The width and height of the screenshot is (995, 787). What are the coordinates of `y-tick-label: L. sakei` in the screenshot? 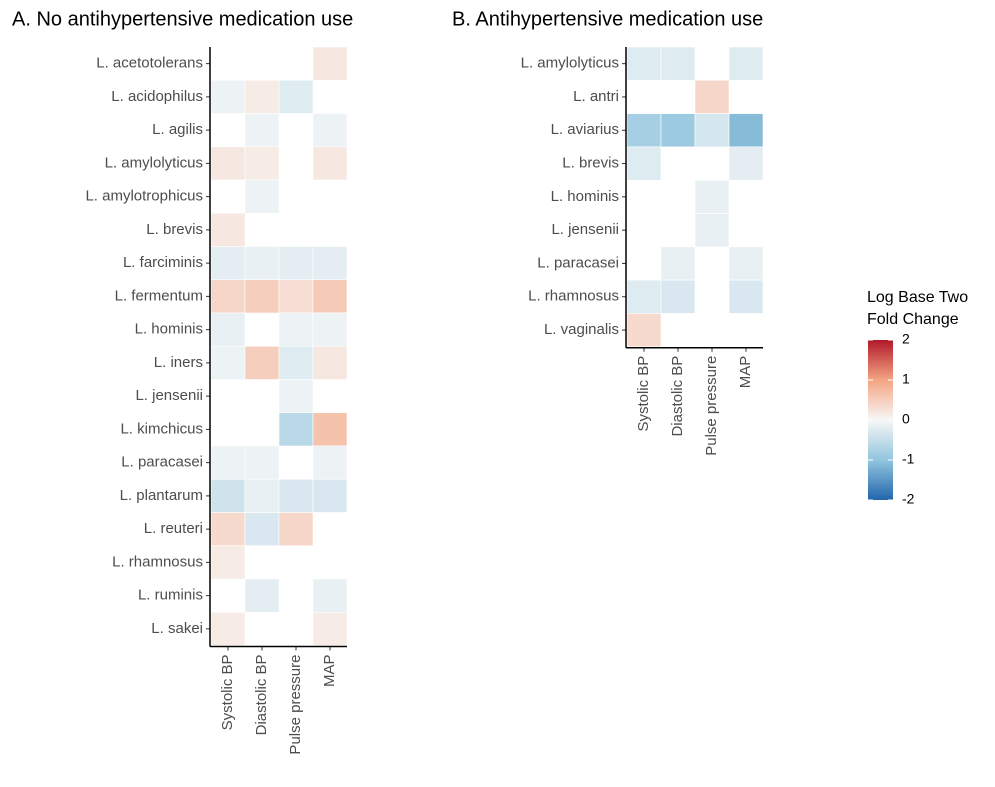 It's located at (177, 628).